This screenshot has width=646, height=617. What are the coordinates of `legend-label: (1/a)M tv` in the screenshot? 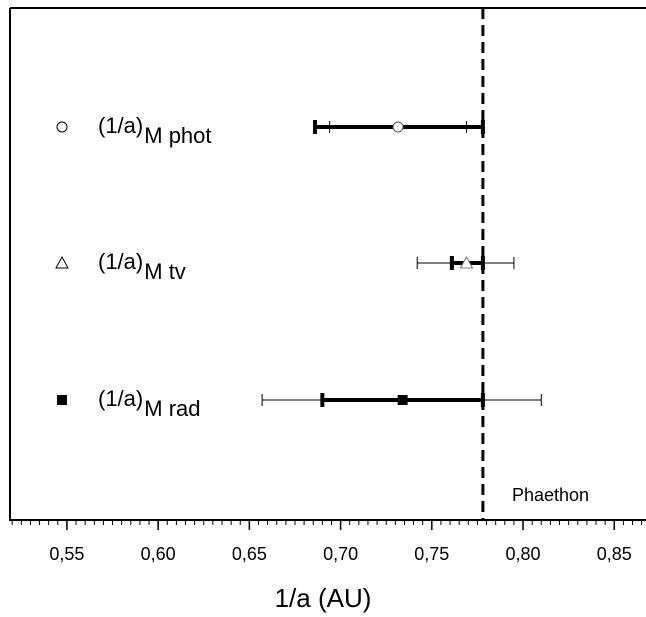 It's located at (142, 266).